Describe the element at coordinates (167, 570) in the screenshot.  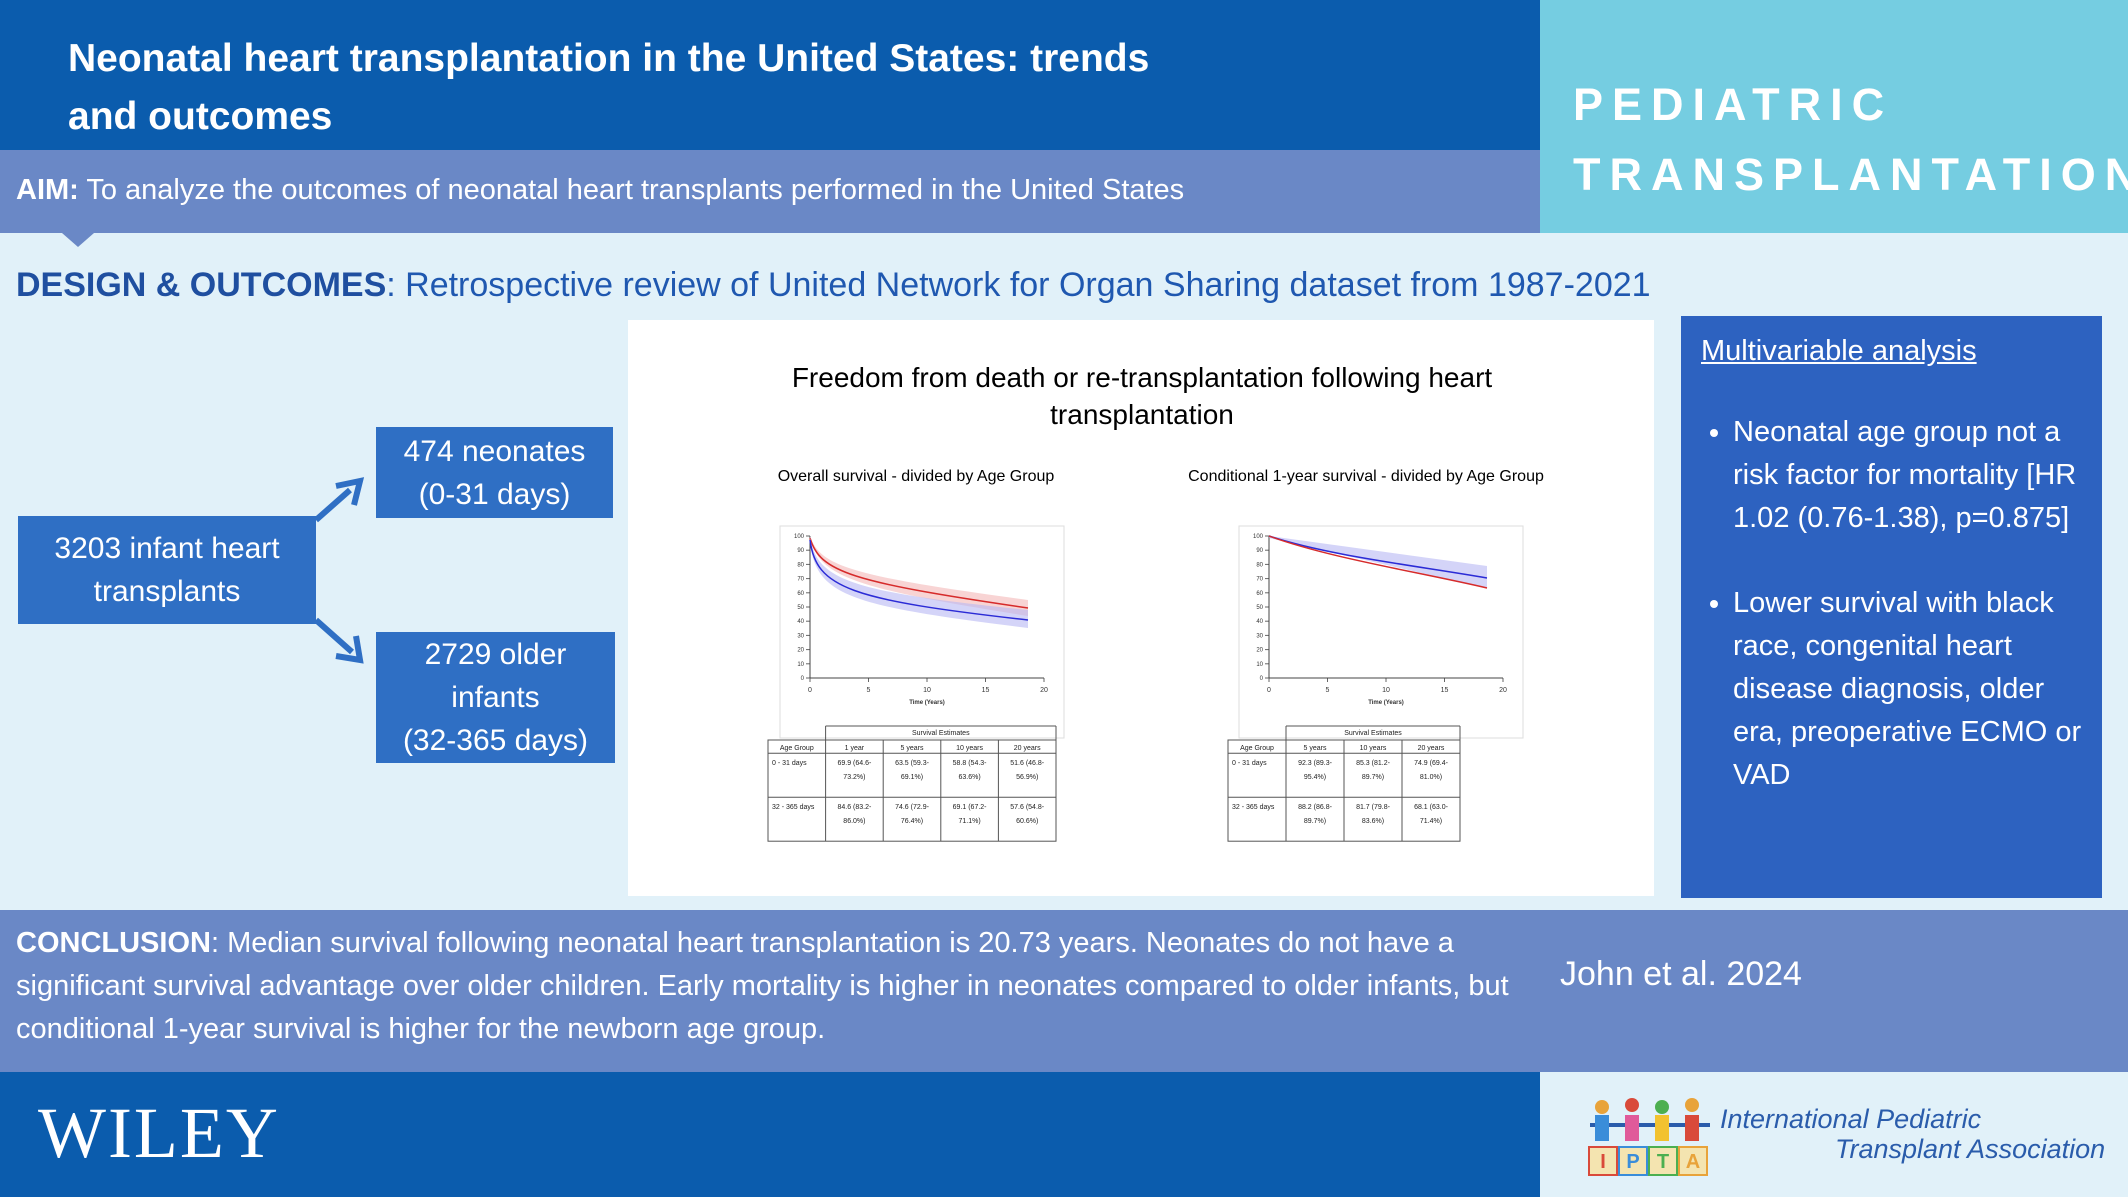
I see `source-box: 3203 infant heart transplants` at that location.